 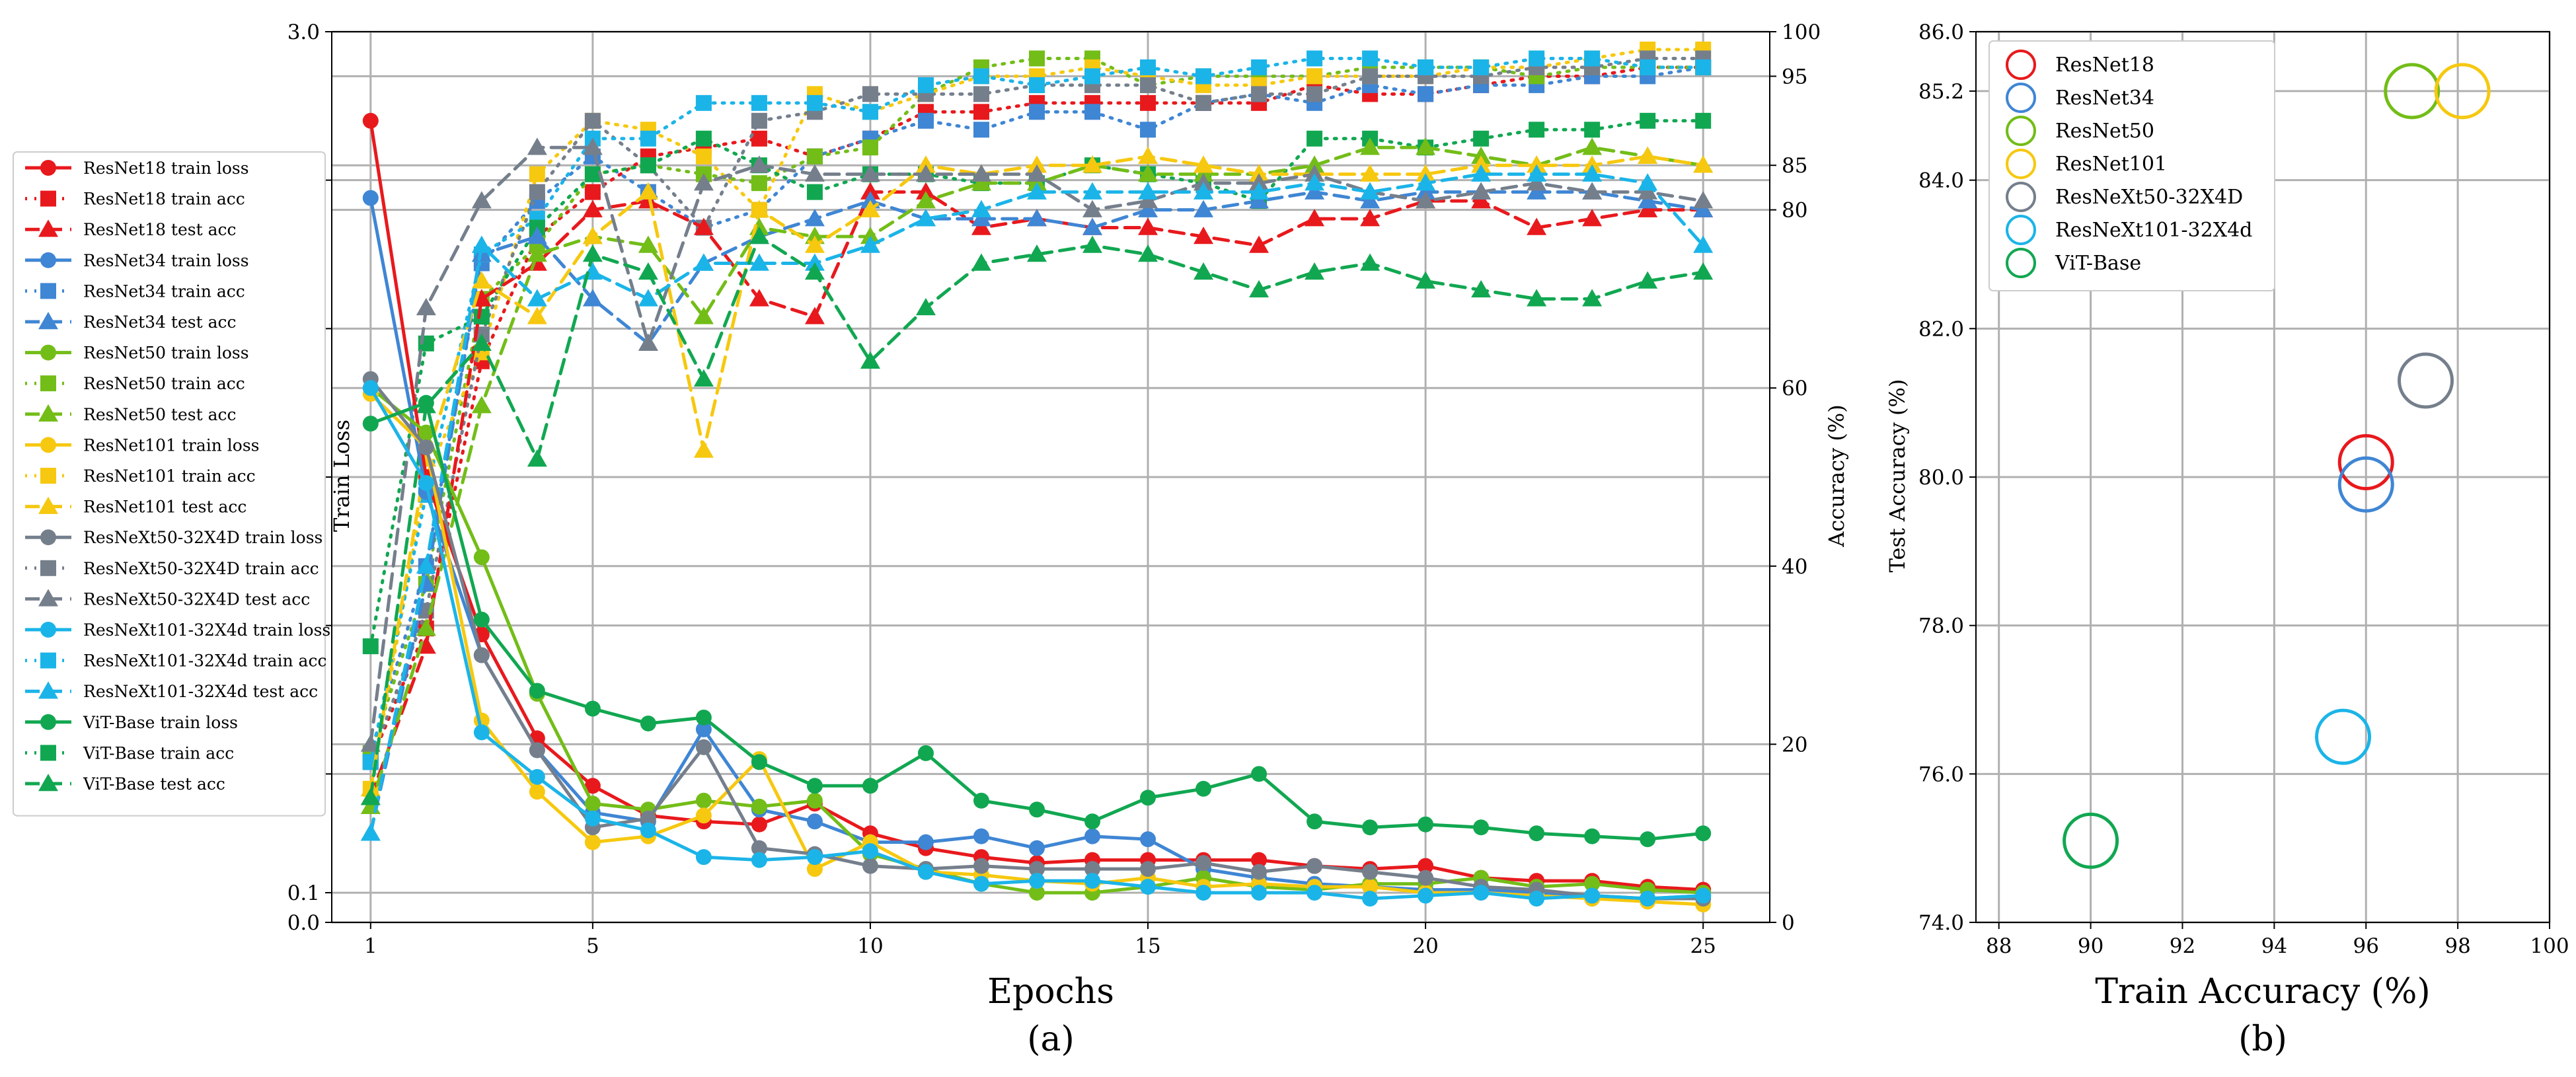 What do you see at coordinates (1148, 946) in the screenshot?
I see `x-tick-label-15: 15` at bounding box center [1148, 946].